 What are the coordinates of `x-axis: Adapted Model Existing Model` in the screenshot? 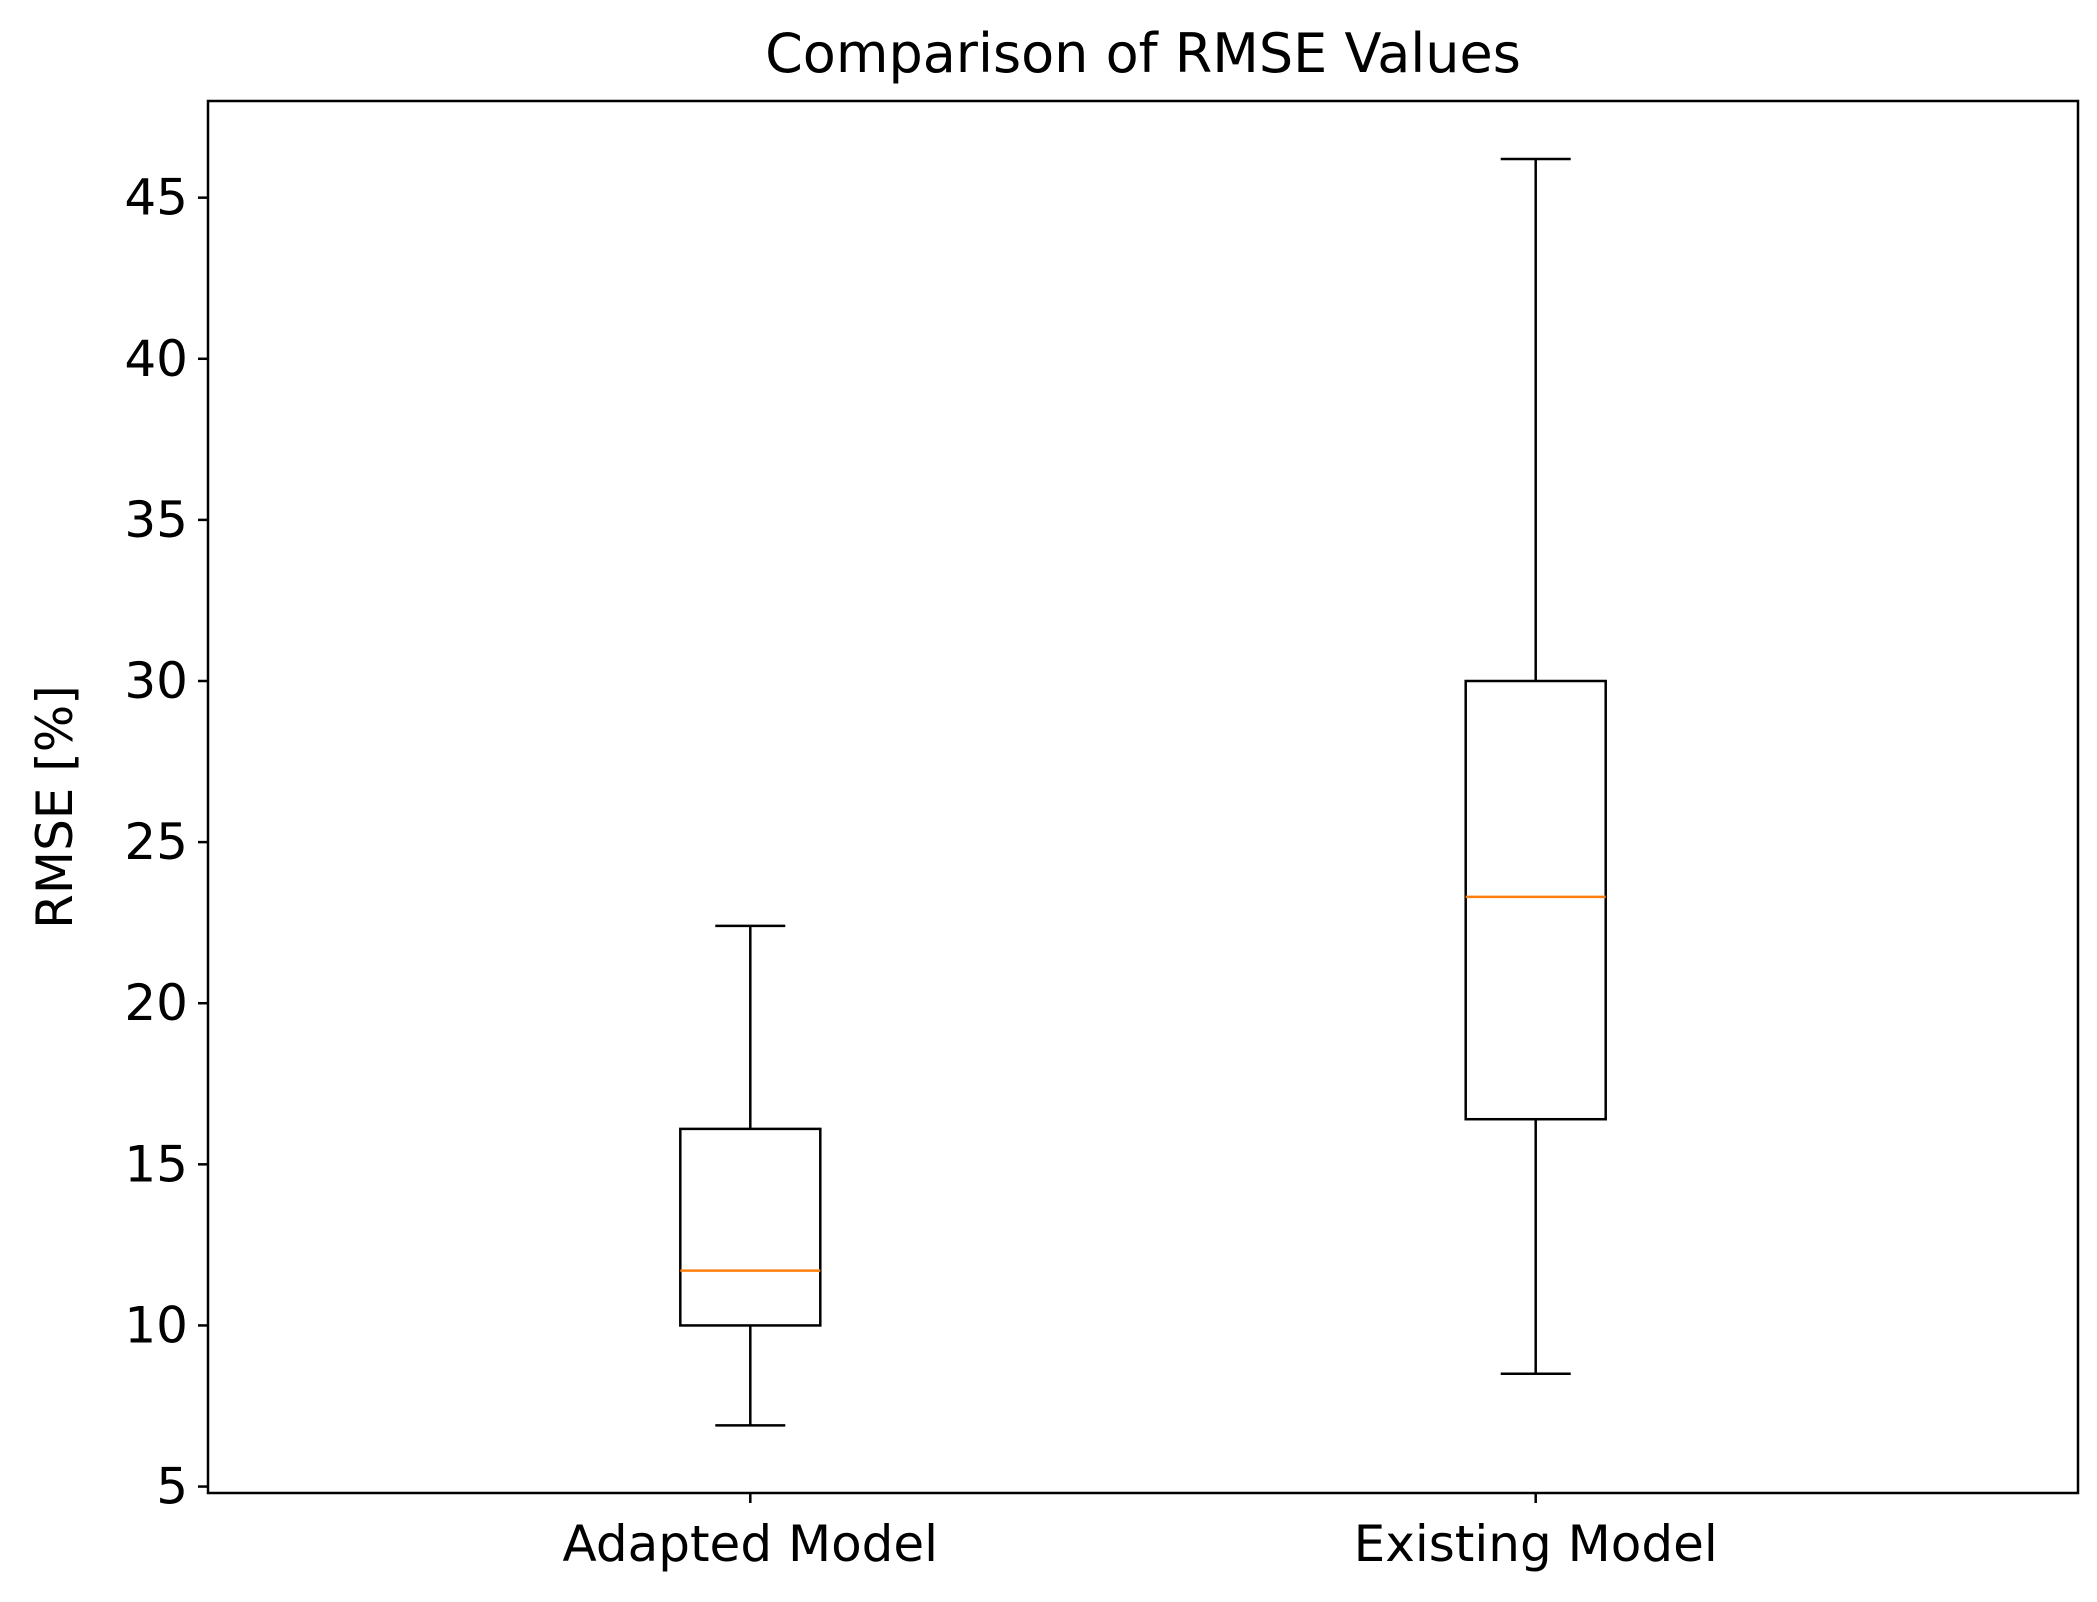 It's located at (1140, 1533).